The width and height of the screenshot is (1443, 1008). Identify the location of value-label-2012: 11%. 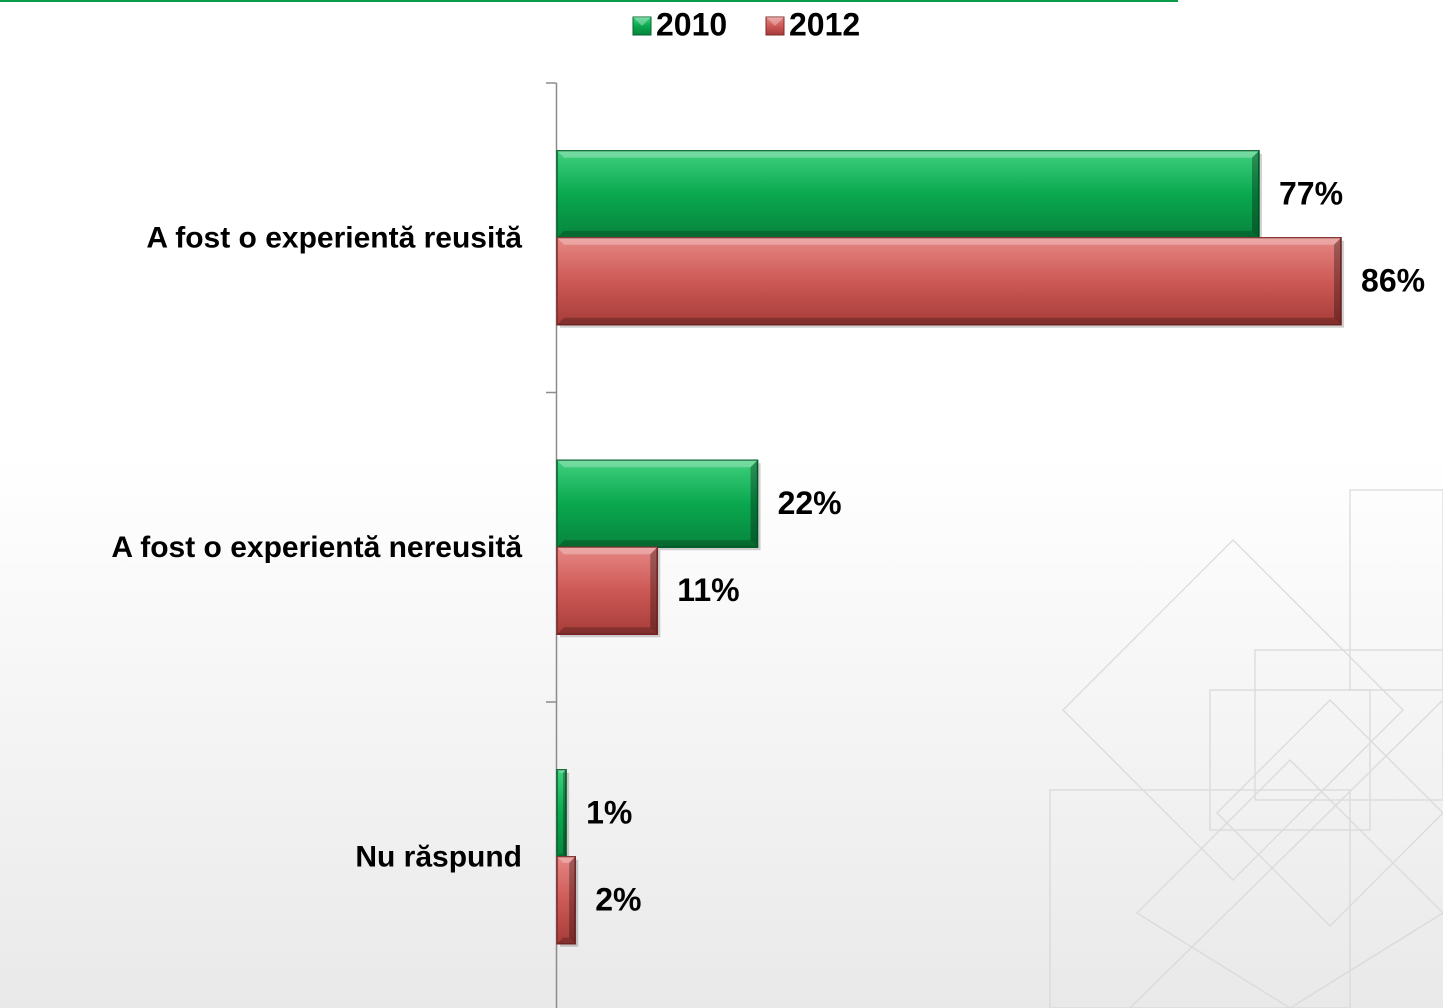
(708, 590).